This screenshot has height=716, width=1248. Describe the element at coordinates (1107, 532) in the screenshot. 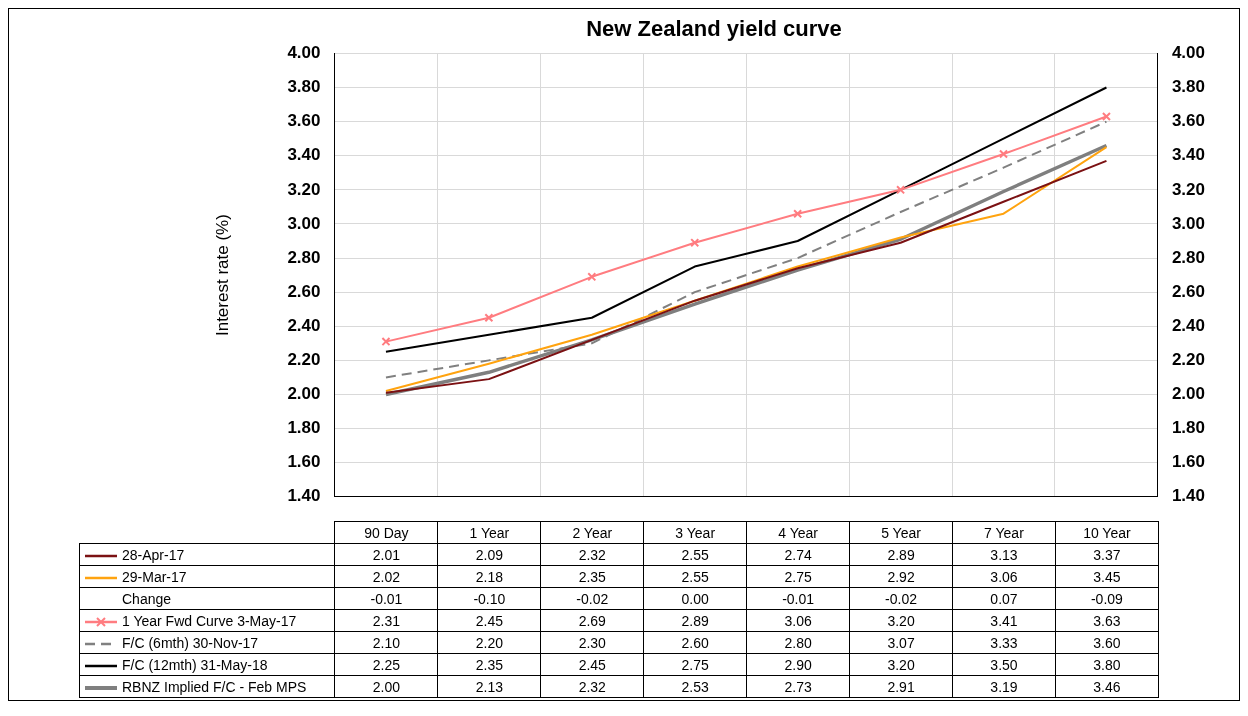

I see `x-tick-label: 10 Year` at that location.